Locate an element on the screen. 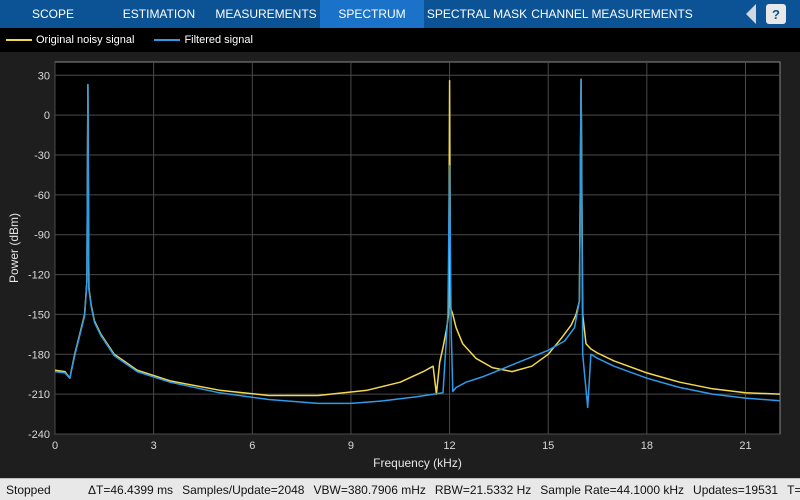  status-vbw: VBW=380.7906 mHz is located at coordinates (369, 489).